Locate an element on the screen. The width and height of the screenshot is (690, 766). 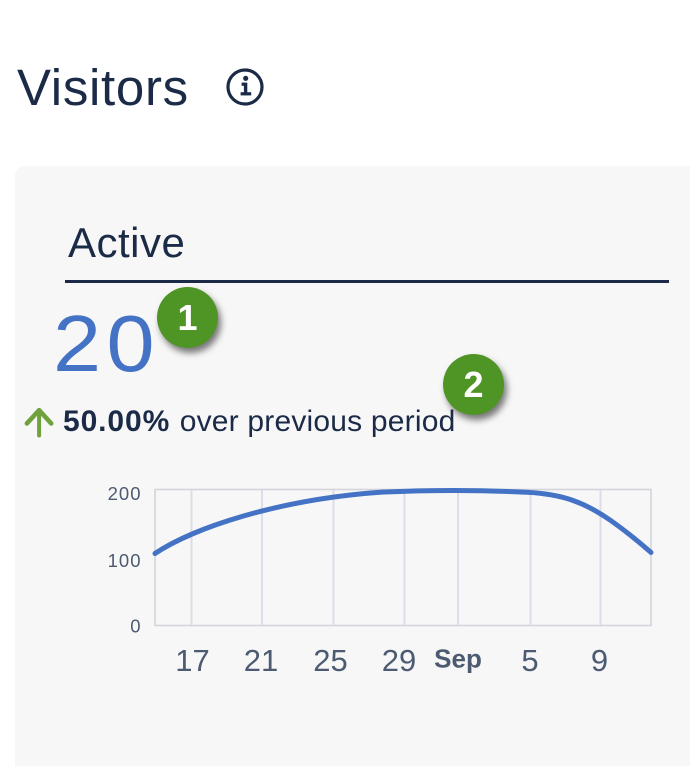
svg-text: 9 is located at coordinates (599, 660).